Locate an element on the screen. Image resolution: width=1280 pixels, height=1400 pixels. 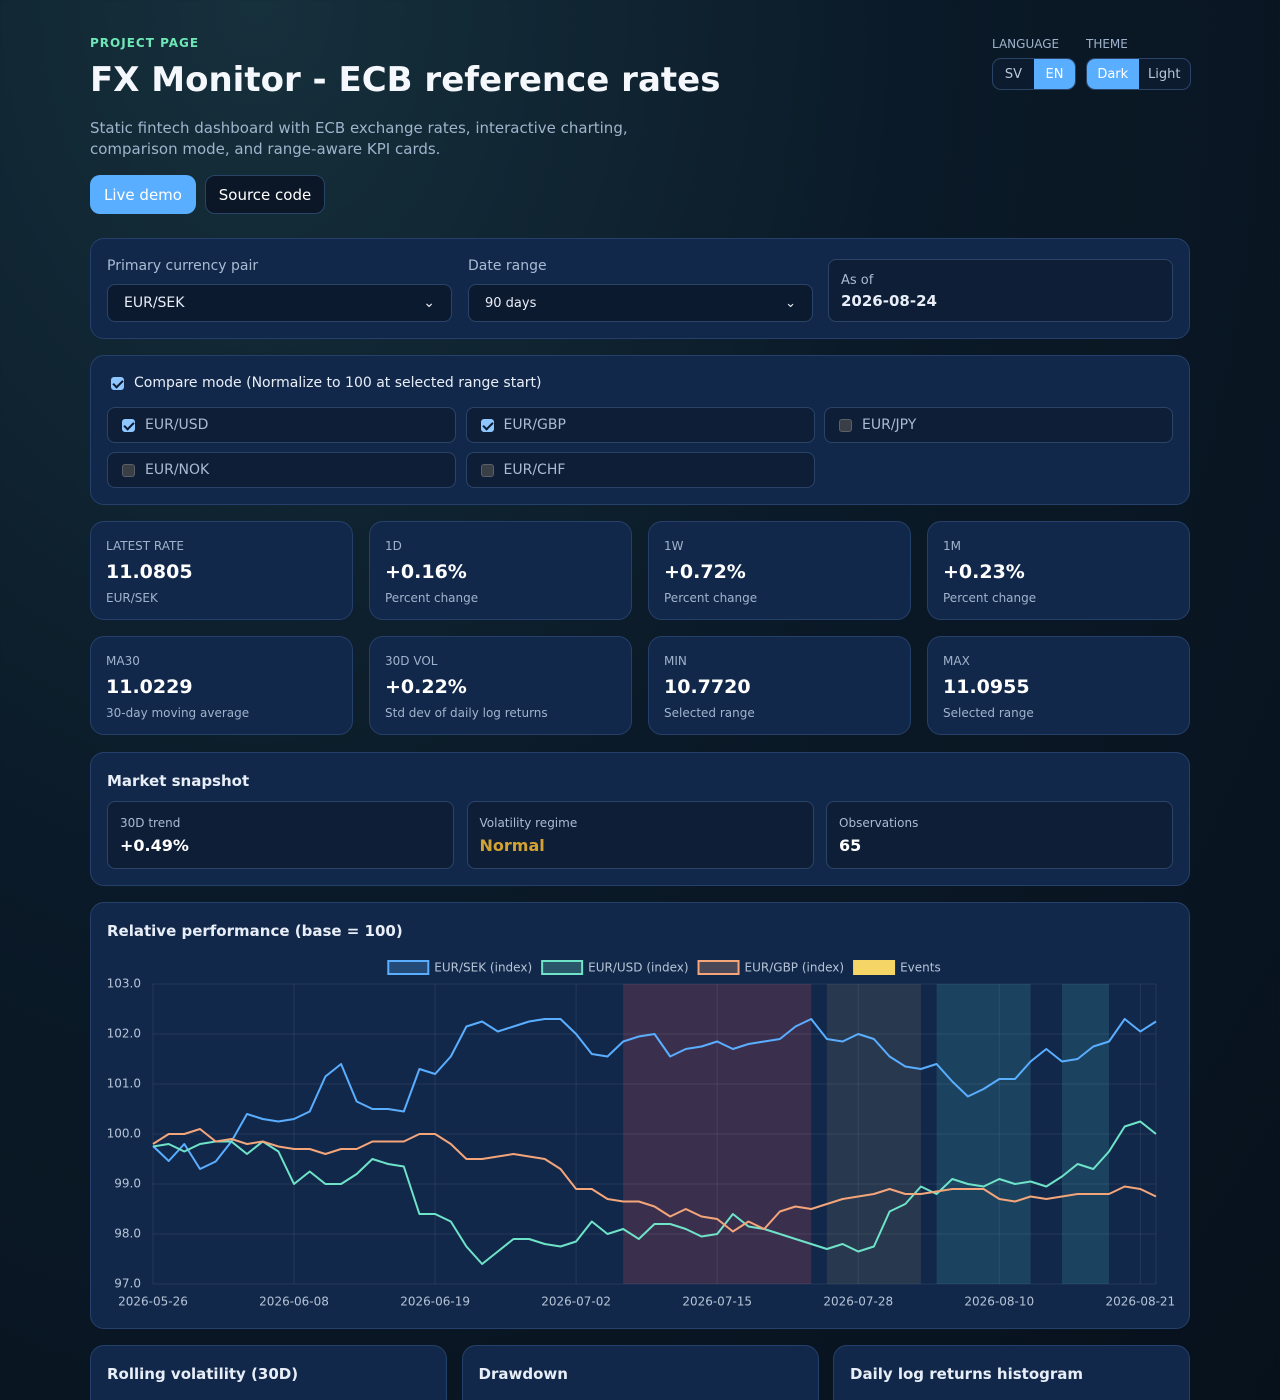
card-title: Rolling volatility (30D) is located at coordinates (203, 1374).